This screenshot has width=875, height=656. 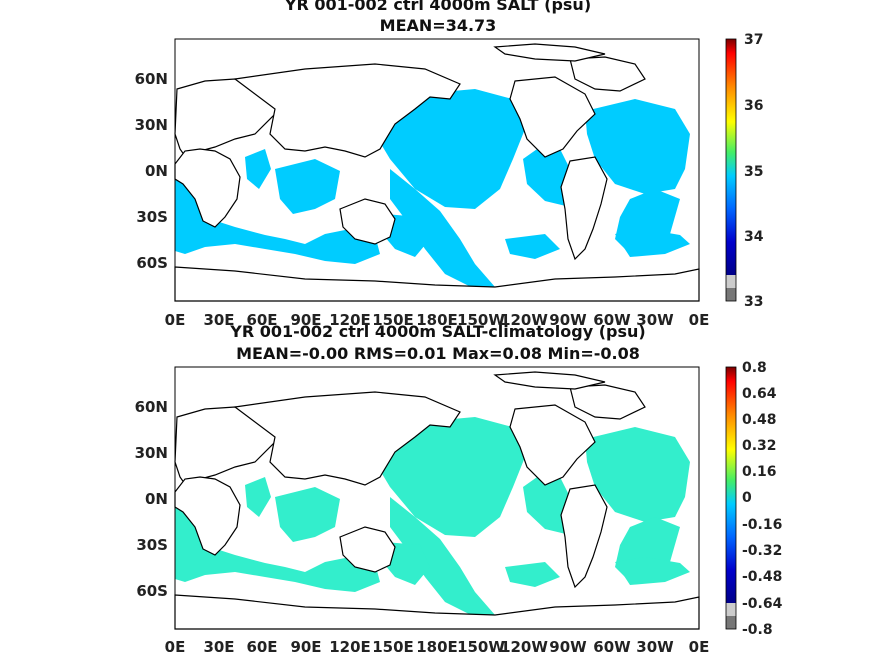 What do you see at coordinates (753, 302) in the screenshot?
I see `colorbar-label: 33` at bounding box center [753, 302].